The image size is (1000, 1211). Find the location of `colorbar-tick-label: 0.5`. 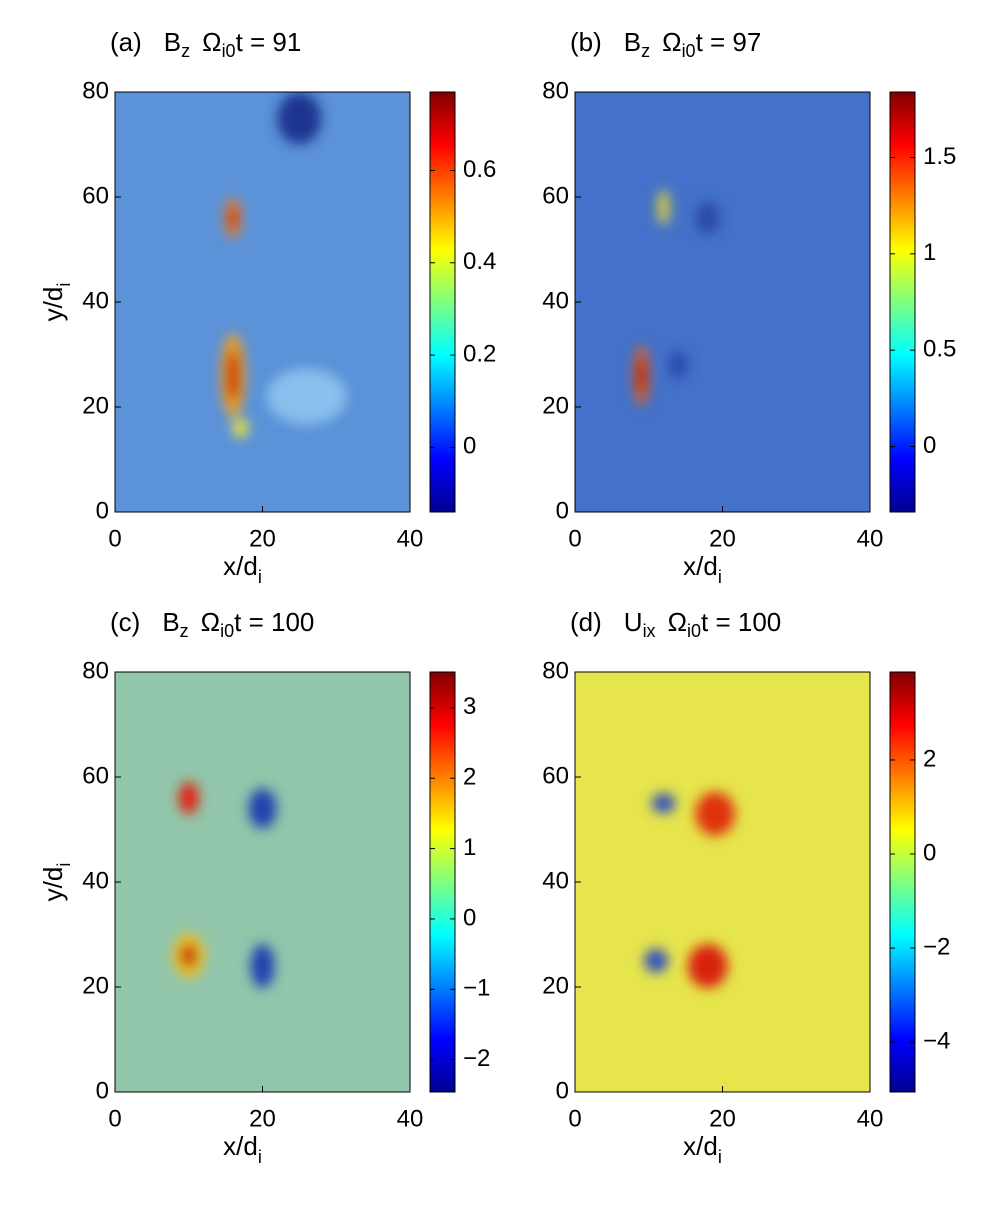

colorbar-tick-label: 0.5 is located at coordinates (939, 349).